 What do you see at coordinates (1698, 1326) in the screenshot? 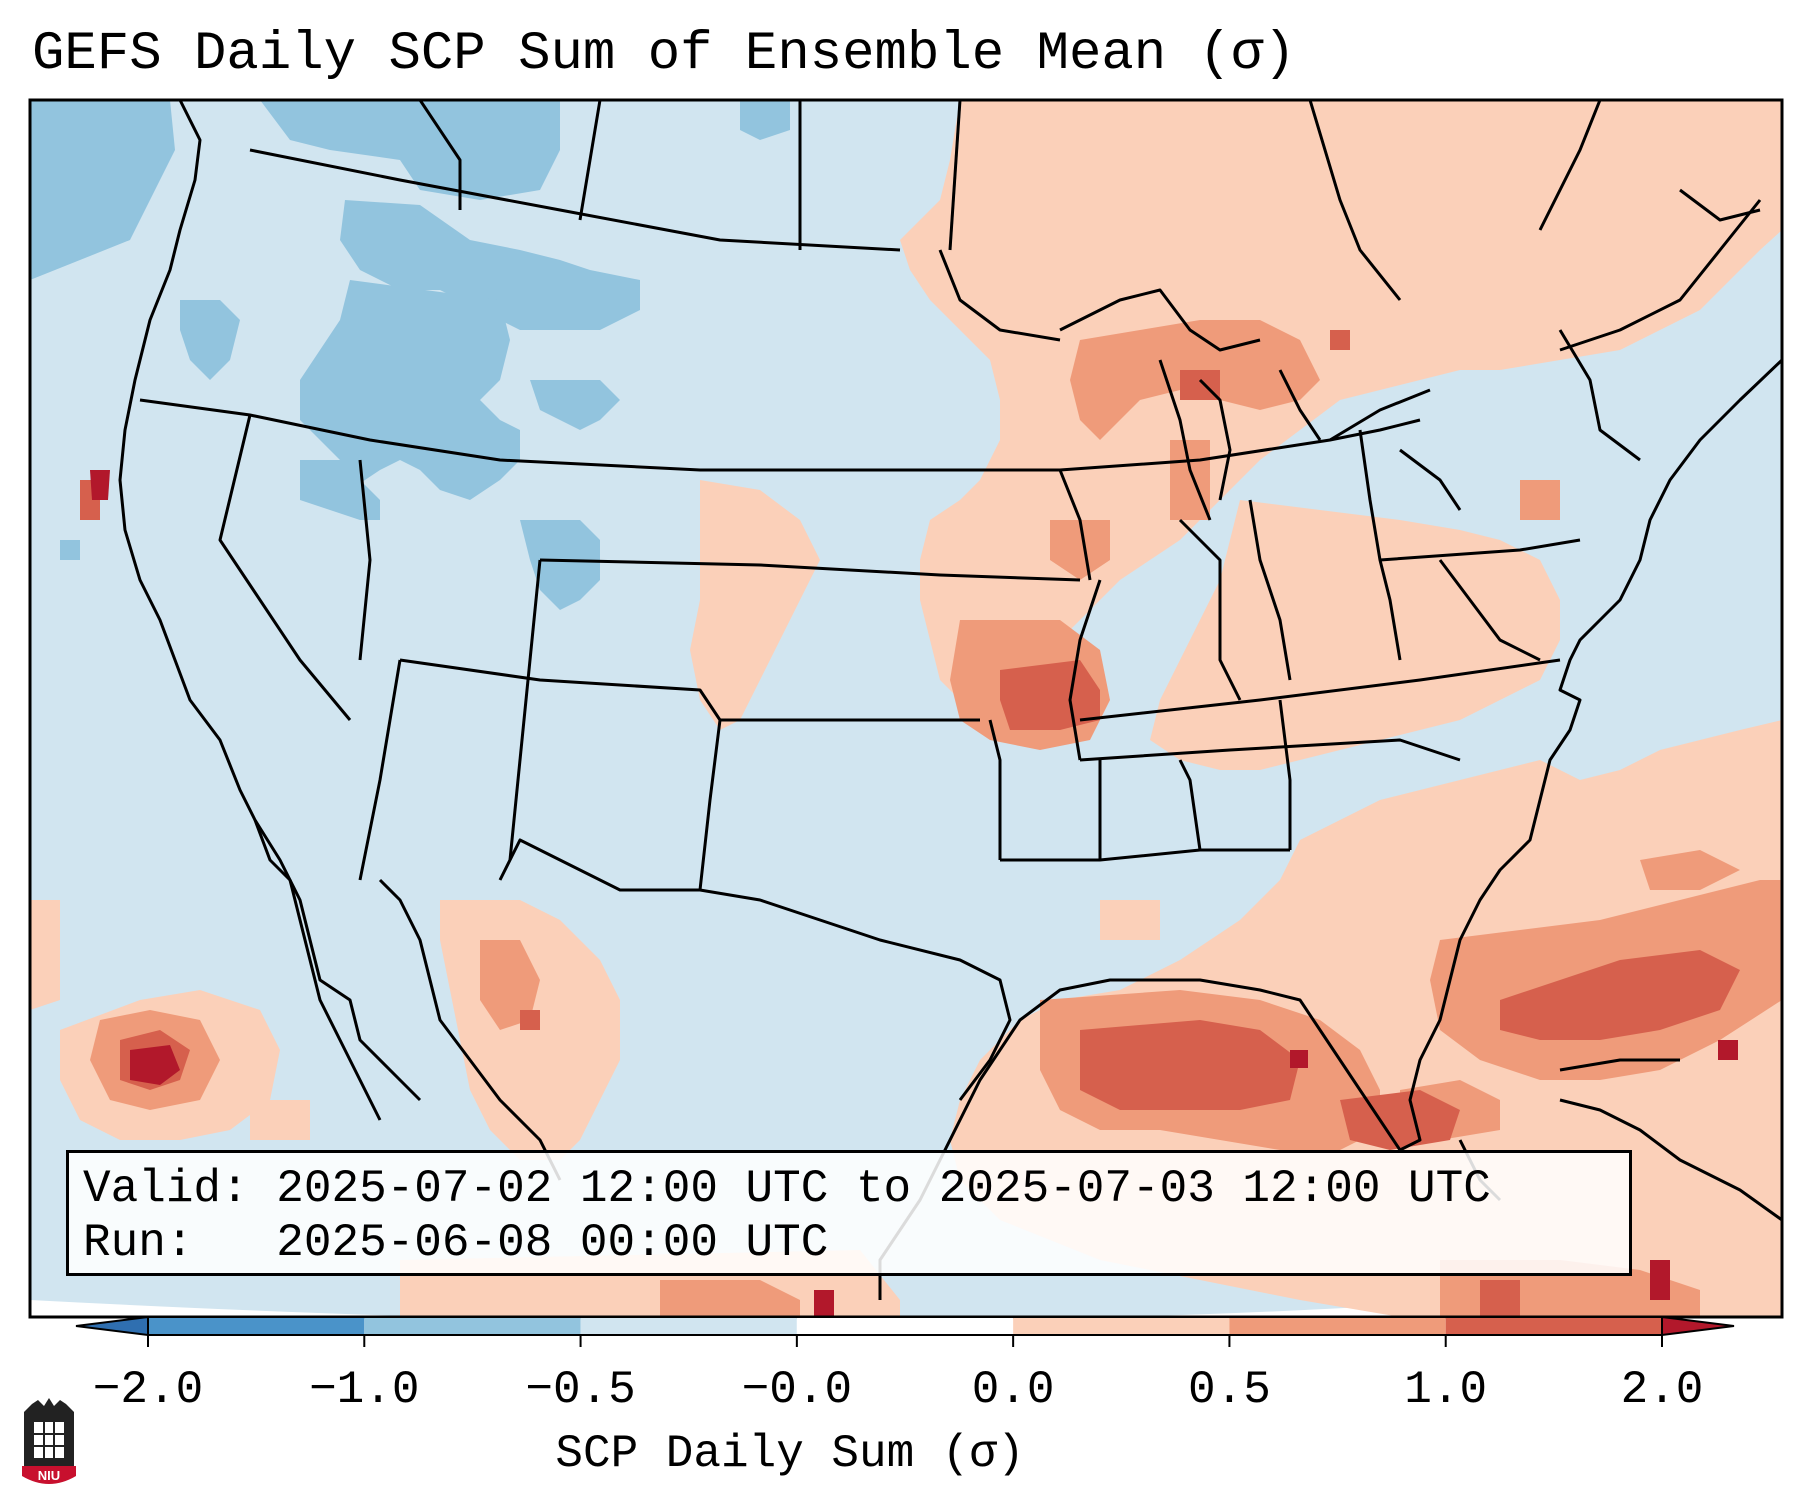
I see `colorbar-extend-high` at bounding box center [1698, 1326].